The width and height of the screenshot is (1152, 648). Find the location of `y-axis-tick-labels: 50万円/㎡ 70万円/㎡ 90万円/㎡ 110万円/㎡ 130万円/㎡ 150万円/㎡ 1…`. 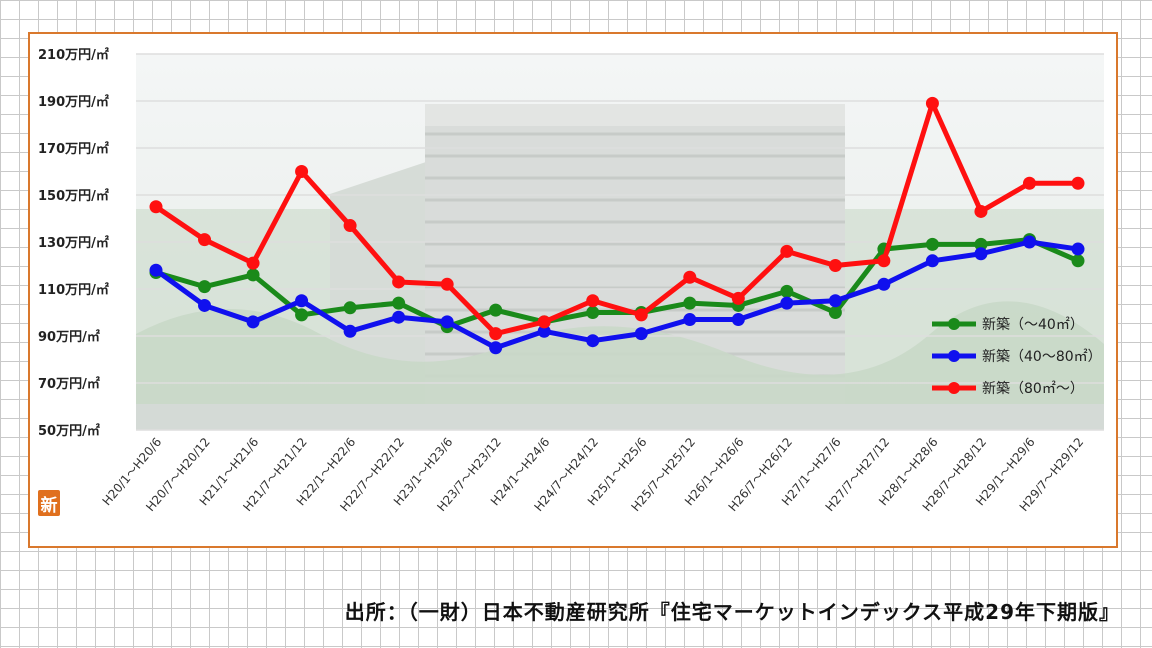

y-axis-tick-labels: 50万円/㎡ 70万円/㎡ 90万円/㎡ 110万円/㎡ 130万円/㎡ 150万円/㎡ 1… is located at coordinates (73, 243).